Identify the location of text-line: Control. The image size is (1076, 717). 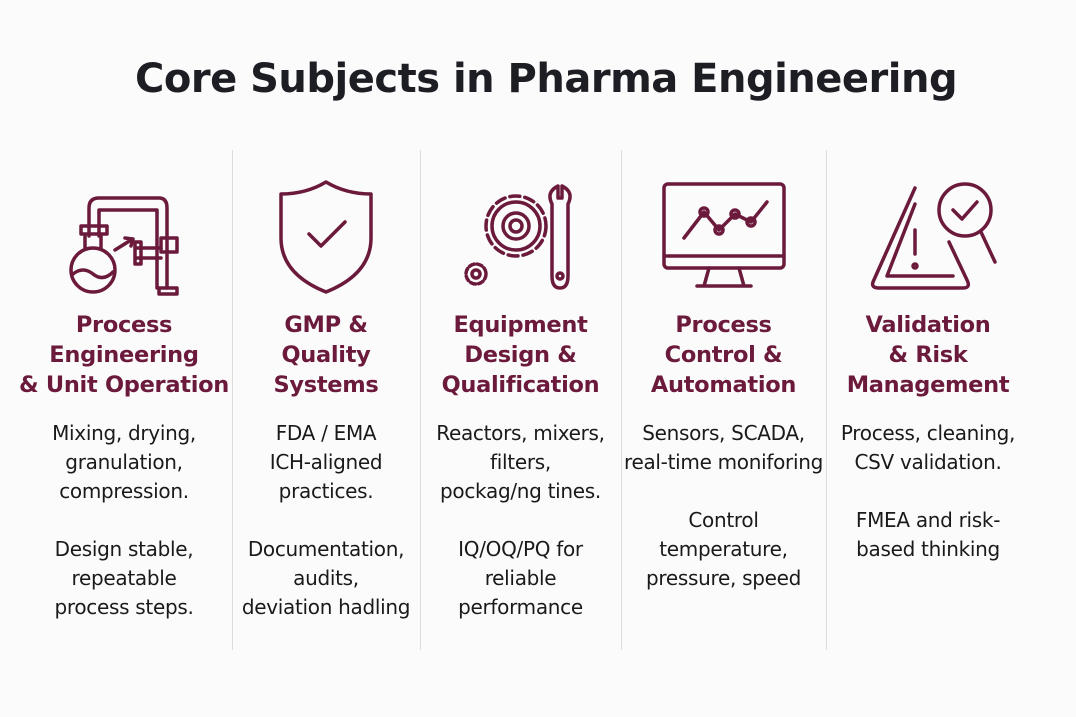
(723, 520).